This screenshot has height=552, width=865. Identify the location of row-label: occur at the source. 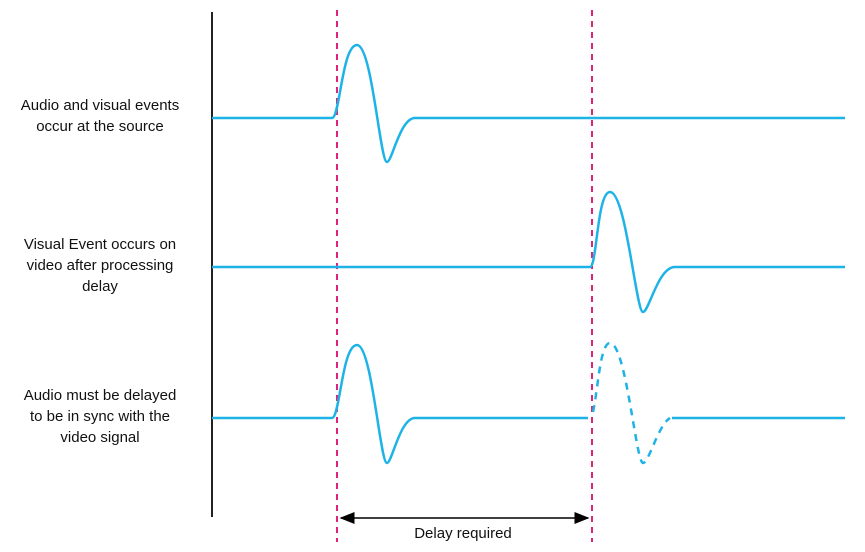
(100, 126).